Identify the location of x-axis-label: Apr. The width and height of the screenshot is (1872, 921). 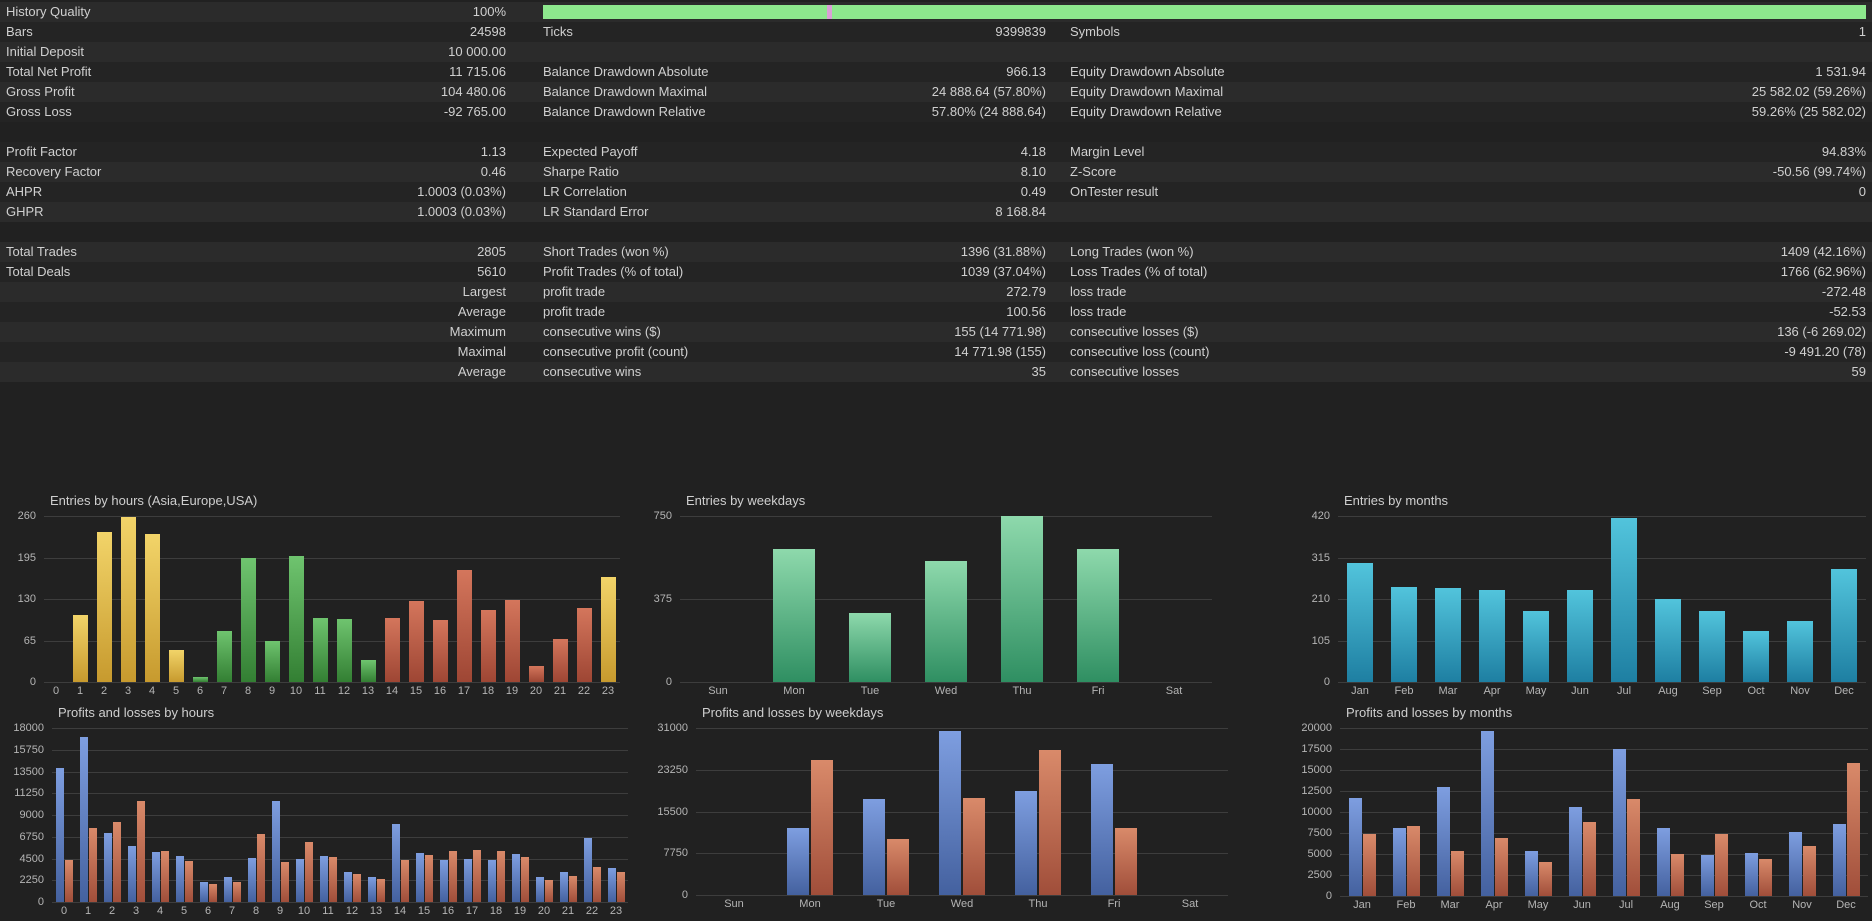
(1492, 691).